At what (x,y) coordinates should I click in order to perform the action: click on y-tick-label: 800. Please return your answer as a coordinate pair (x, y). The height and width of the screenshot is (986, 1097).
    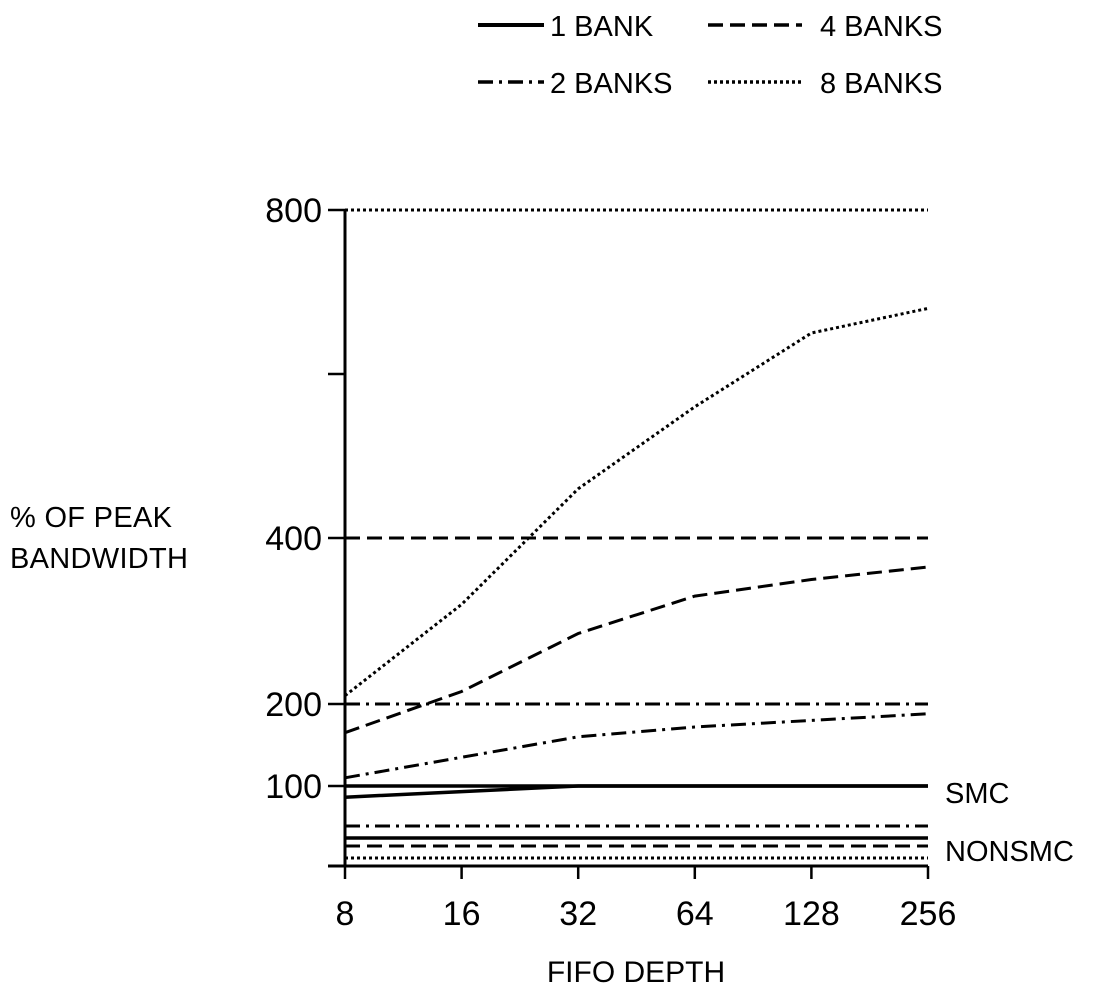
    Looking at the image, I should click on (293, 211).